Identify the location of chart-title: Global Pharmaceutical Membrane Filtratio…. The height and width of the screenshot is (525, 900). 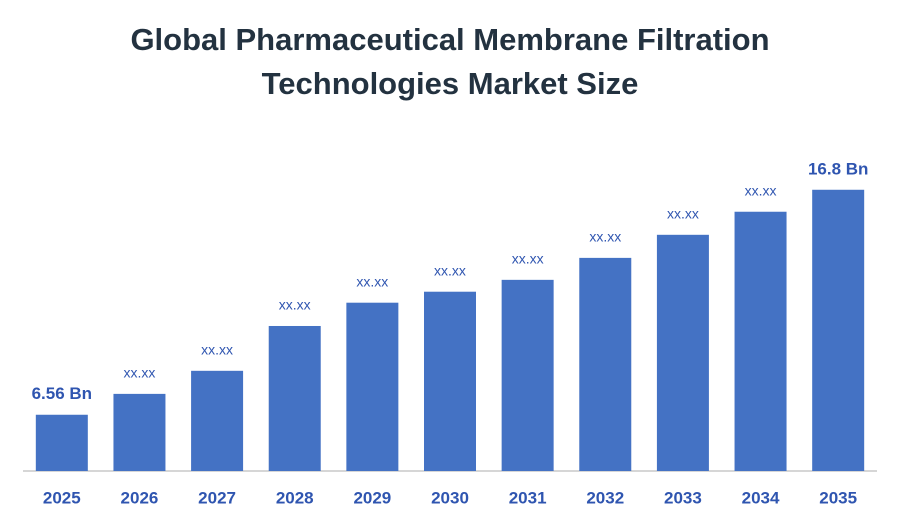
(449, 39).